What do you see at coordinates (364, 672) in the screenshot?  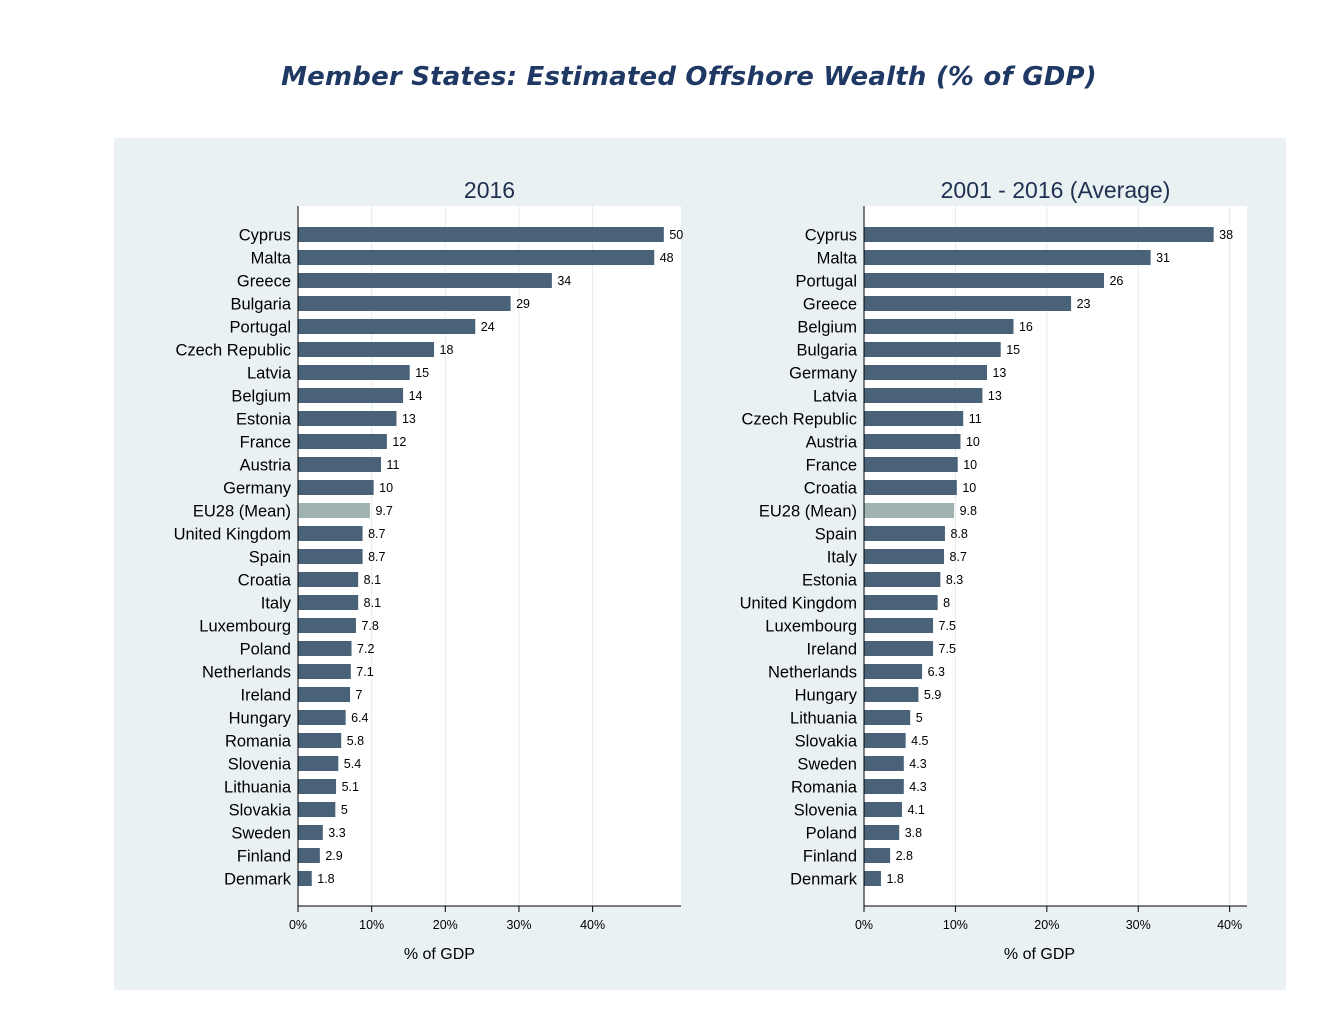 I see `value-label: 7.1` at bounding box center [364, 672].